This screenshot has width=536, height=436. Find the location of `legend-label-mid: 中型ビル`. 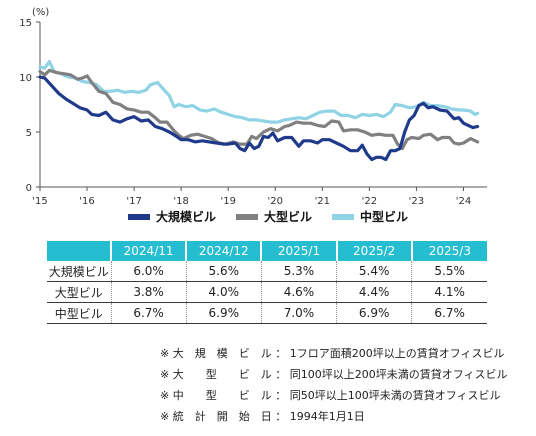

legend-label-mid: 中型ビル is located at coordinates (384, 217).